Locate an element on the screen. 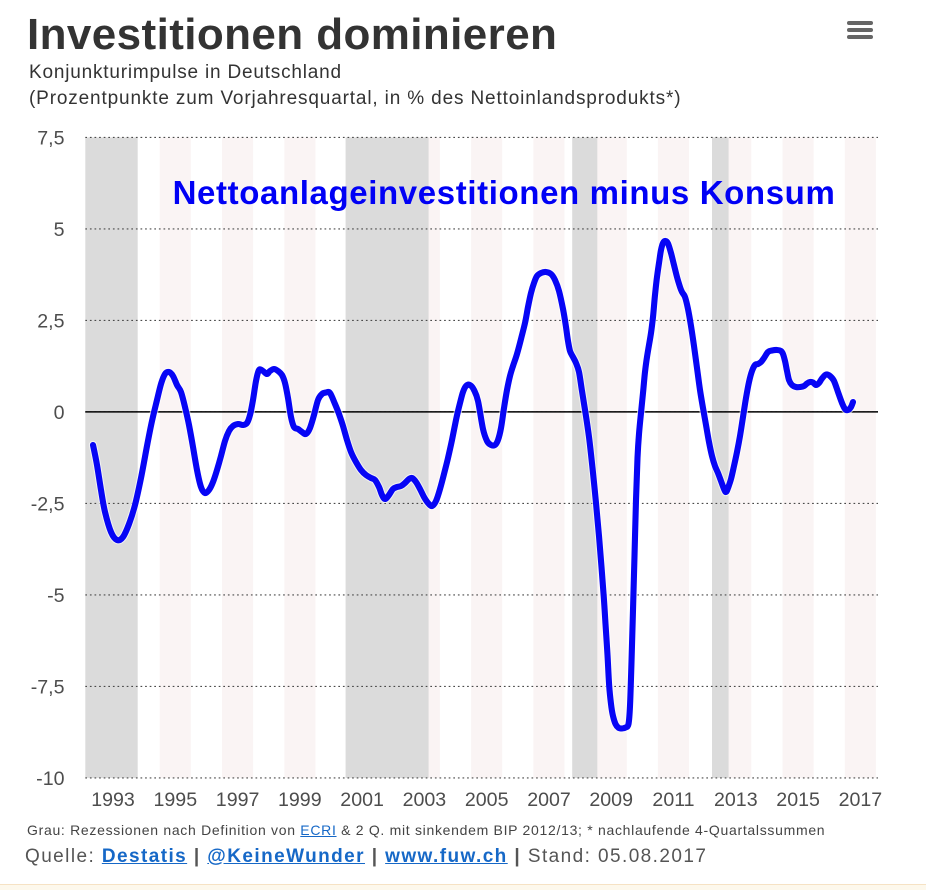  svg-text: 2,5 is located at coordinates (50, 321).